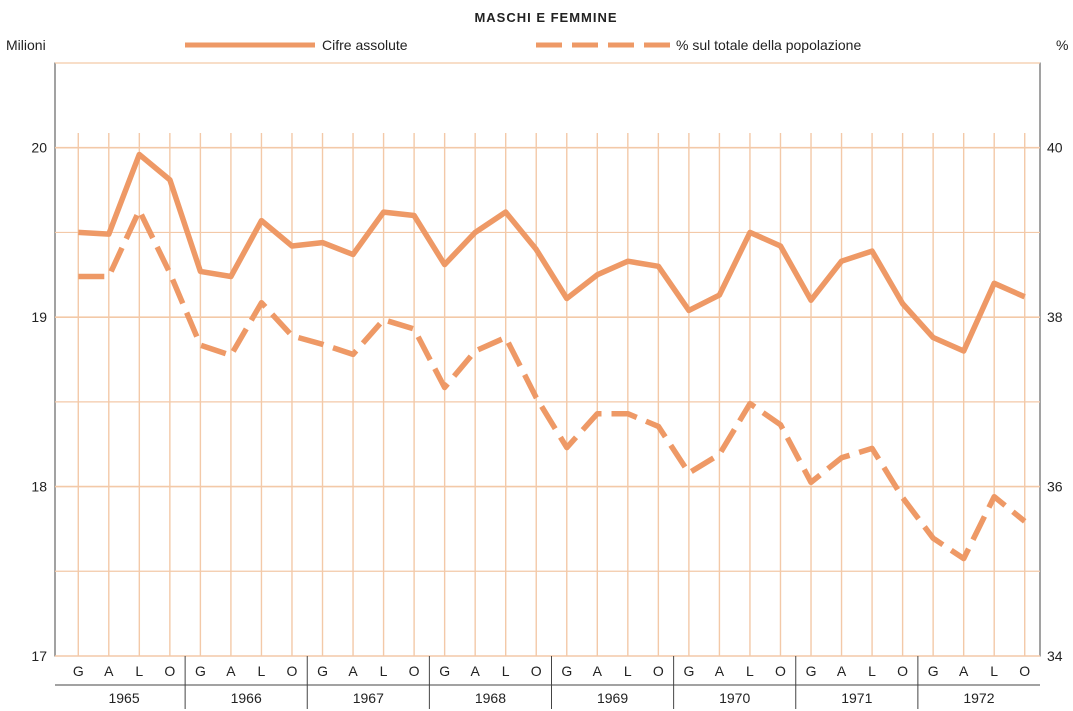  Describe the element at coordinates (856, 698) in the screenshot. I see `x-tick-year: 1971` at that location.